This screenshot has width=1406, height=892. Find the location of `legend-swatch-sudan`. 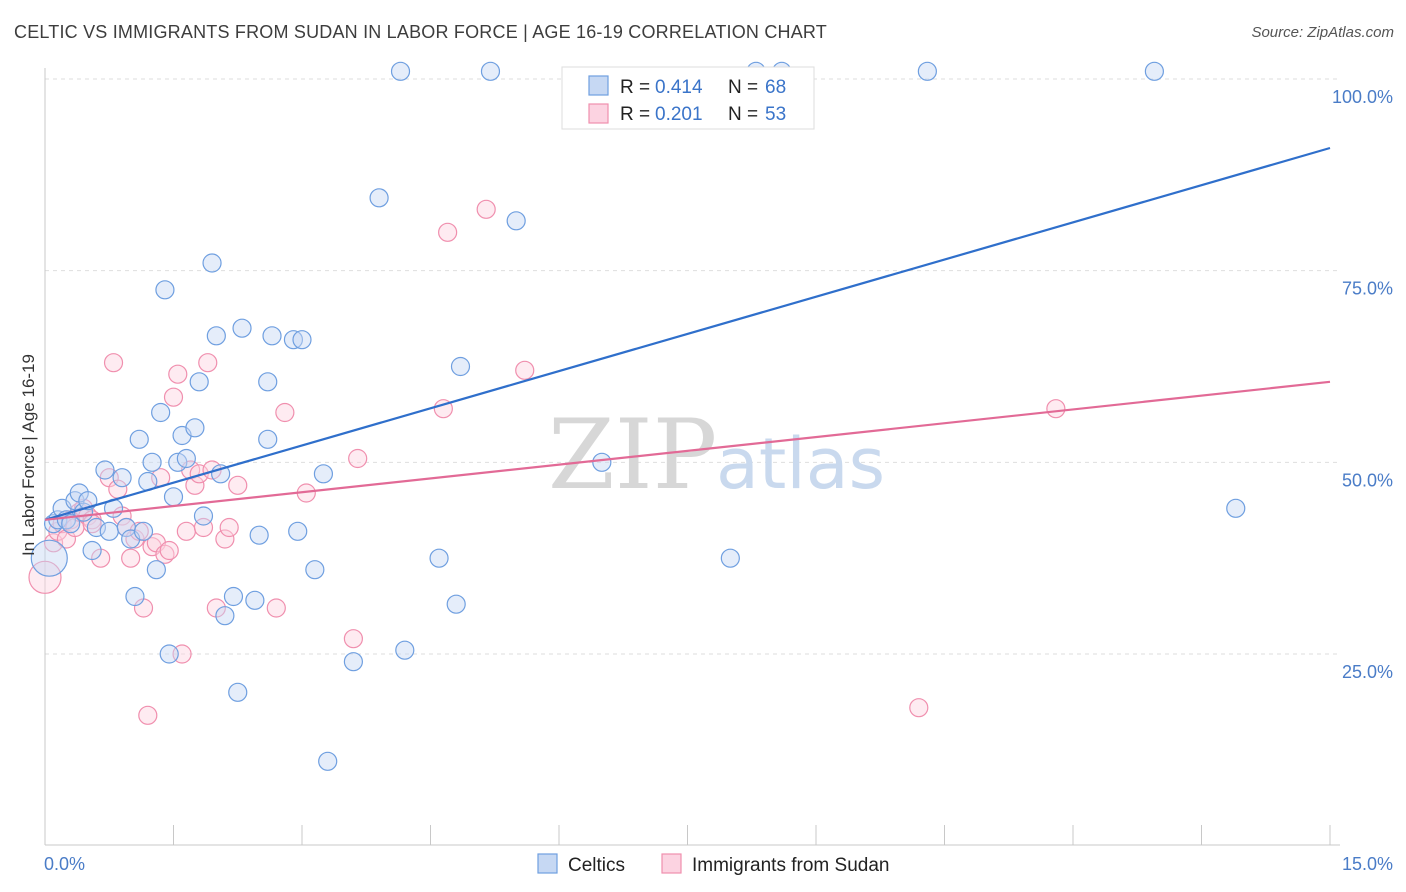

legend-swatch-sudan is located at coordinates (598, 113).